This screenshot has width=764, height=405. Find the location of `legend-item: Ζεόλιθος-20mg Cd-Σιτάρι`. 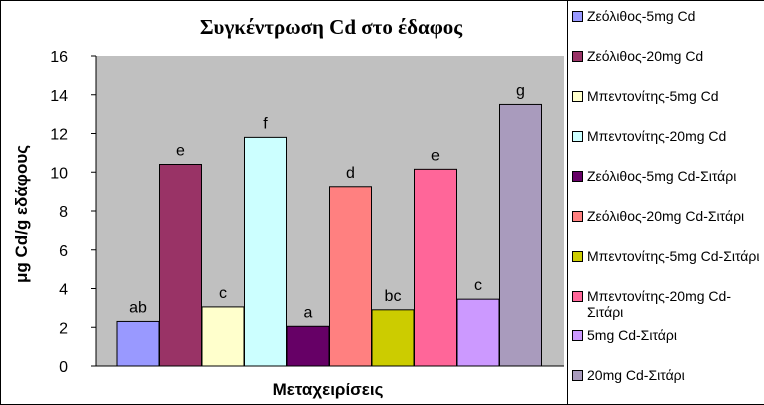

legend-item: Ζεόλιθος-20mg Cd-Σιτάρι is located at coordinates (666, 216).